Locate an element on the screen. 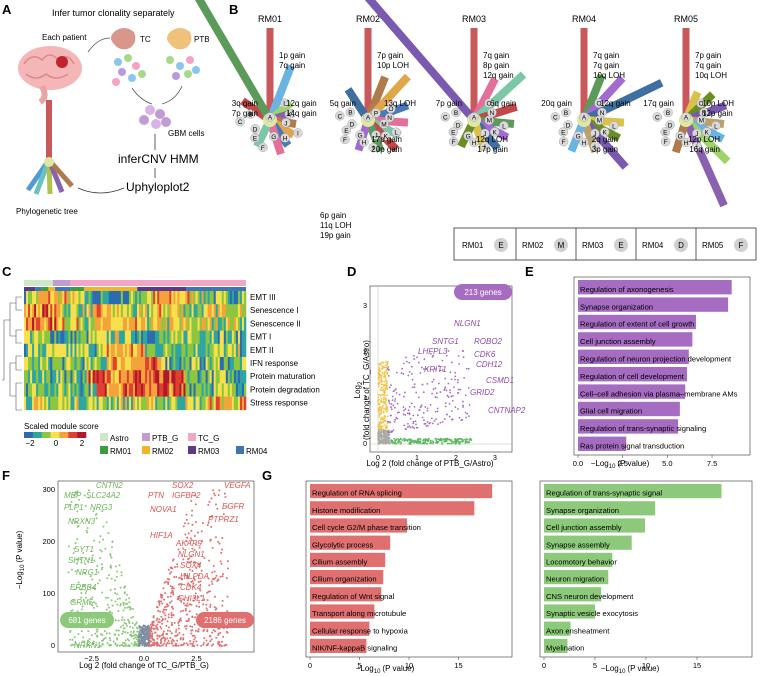 The width and height of the screenshot is (761, 676). clone-letter-rm03-F: F is located at coordinates (454, 142).